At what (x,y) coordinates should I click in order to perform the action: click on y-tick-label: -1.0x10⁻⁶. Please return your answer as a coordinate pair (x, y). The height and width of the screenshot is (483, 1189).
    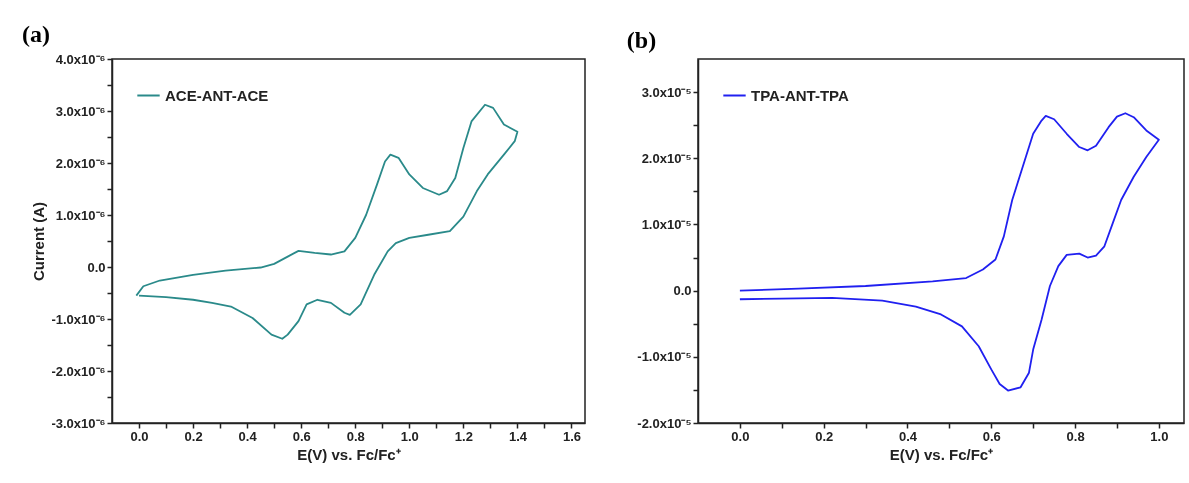
    Looking at the image, I should click on (78, 319).